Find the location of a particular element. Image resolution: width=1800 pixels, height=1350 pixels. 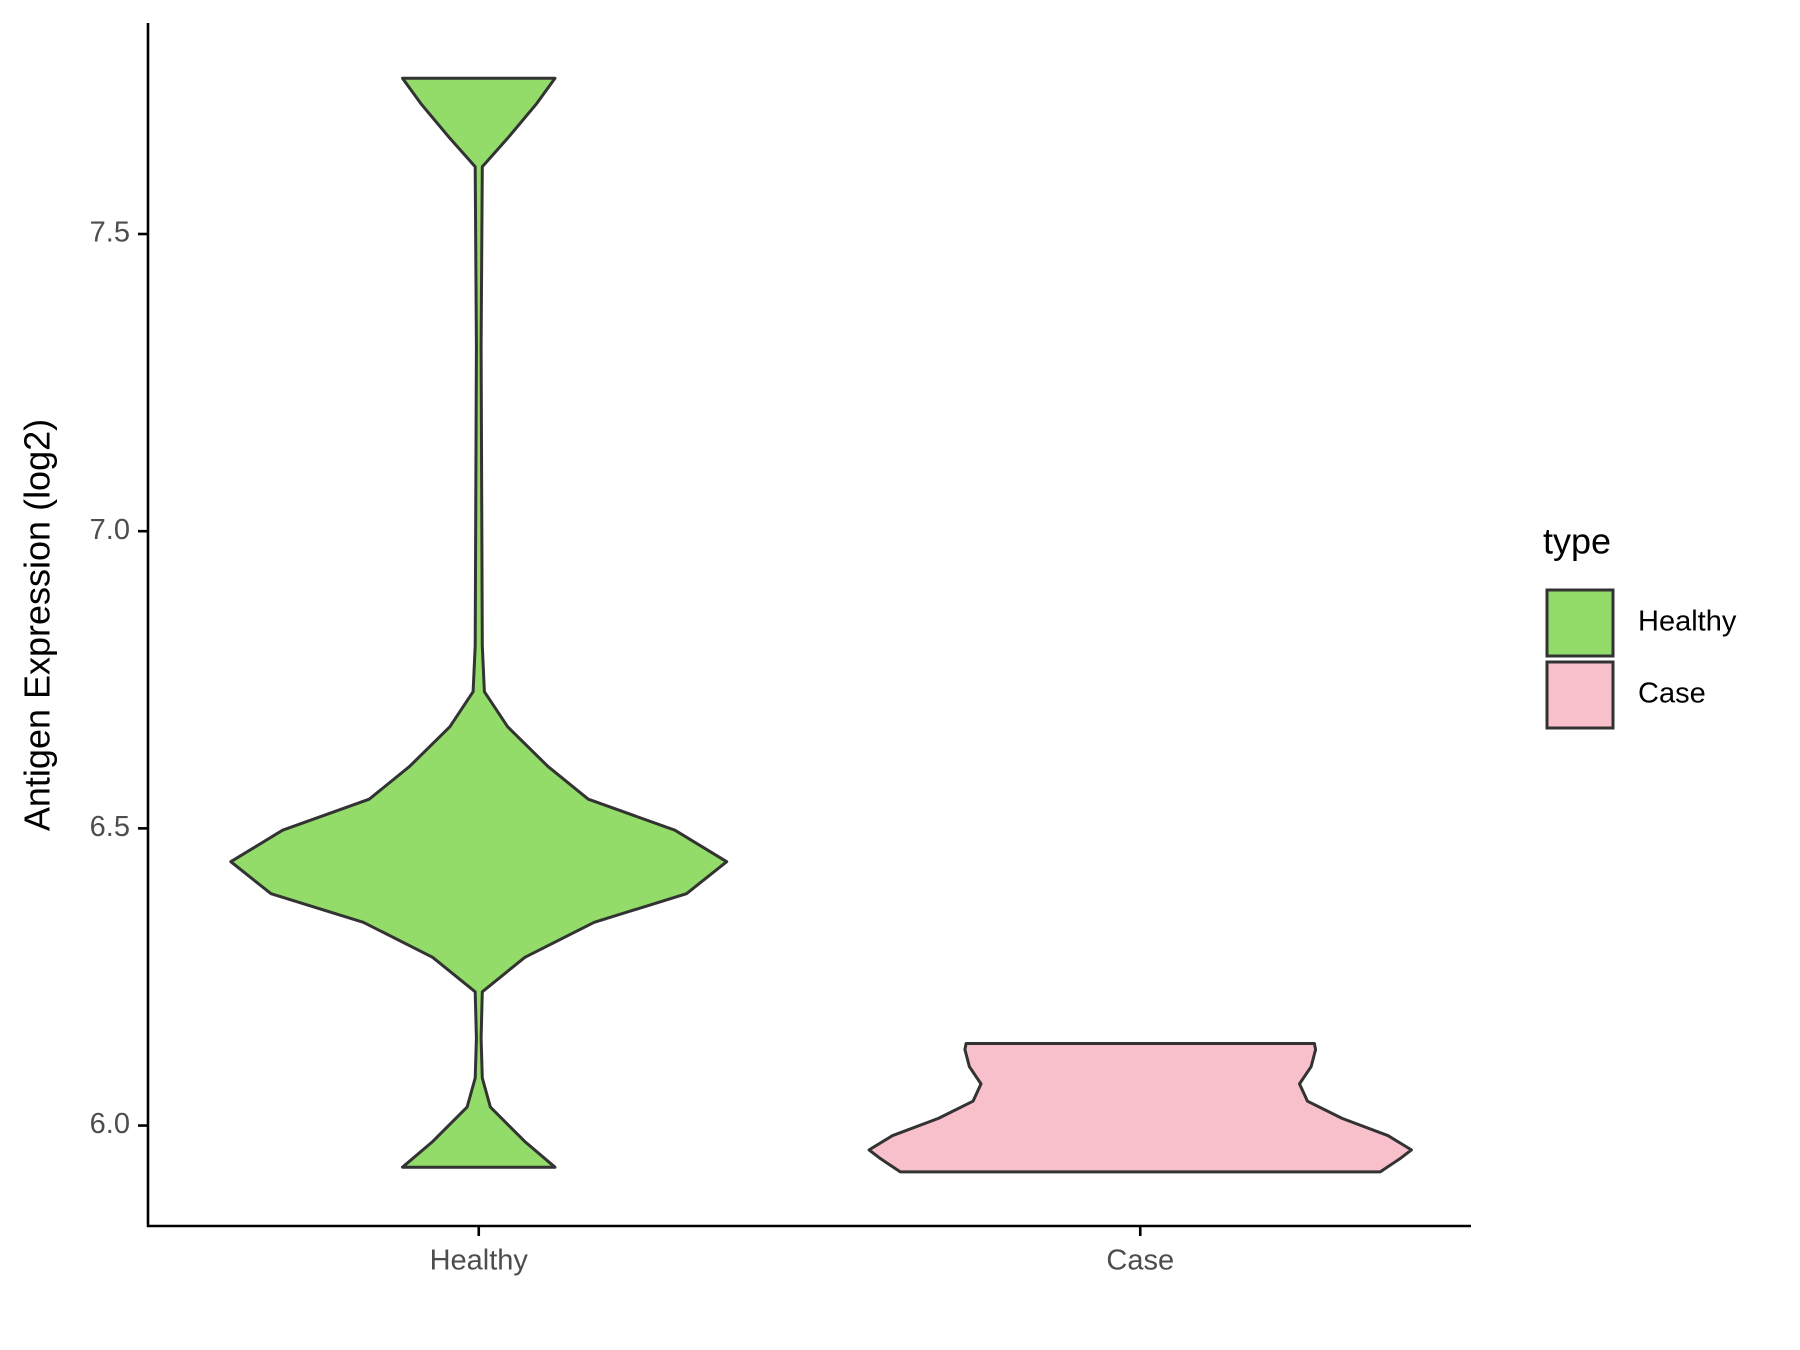

violin is located at coordinates (1140, 1108).